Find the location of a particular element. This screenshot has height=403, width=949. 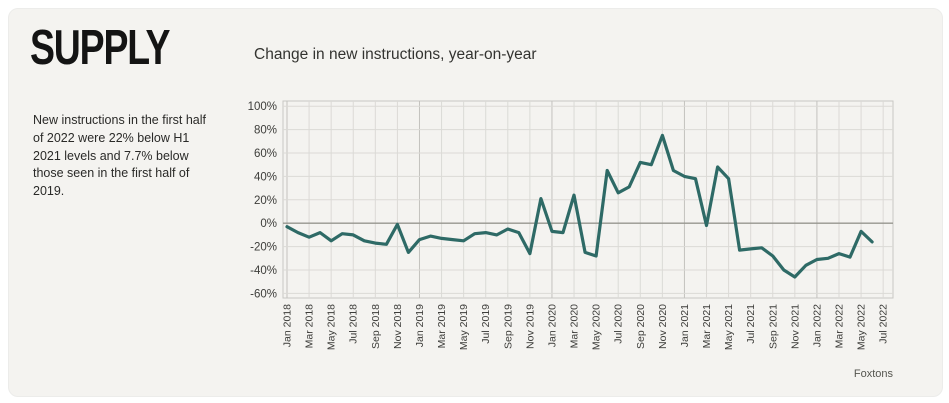

svg-text: Mar 2018 is located at coordinates (310, 326).